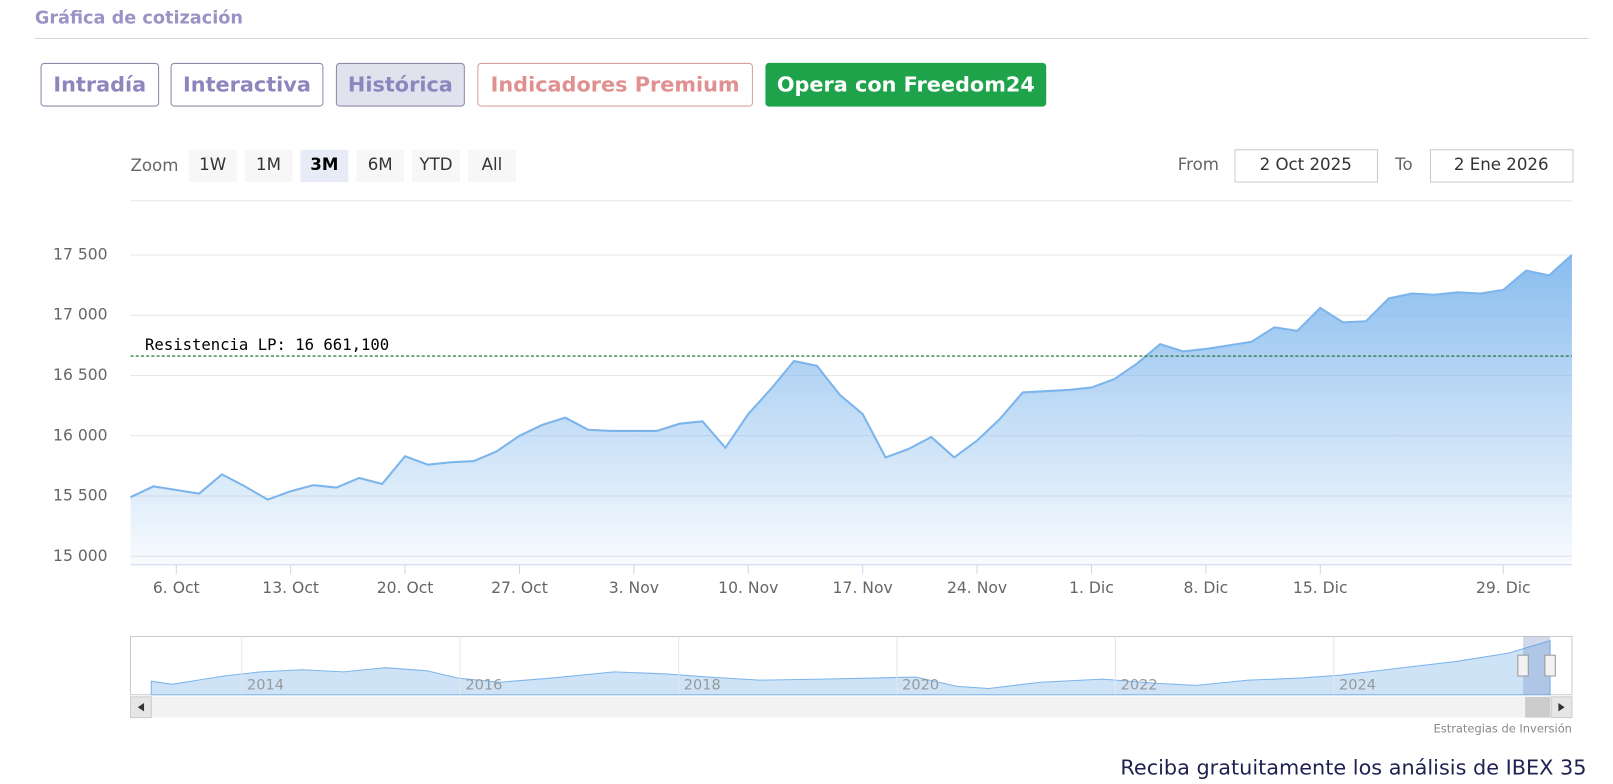 This screenshot has height=784, width=1613. Describe the element at coordinates (748, 588) in the screenshot. I see `x-tick-label: 10. Nov` at that location.